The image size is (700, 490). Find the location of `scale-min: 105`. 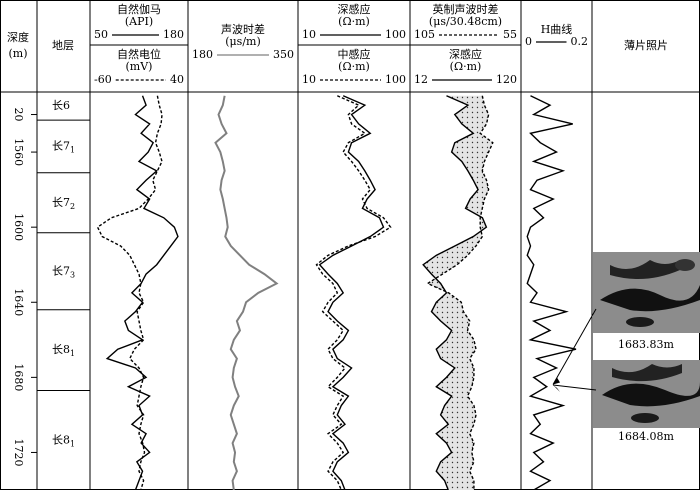

scale-min: 105 is located at coordinates (424, 34).